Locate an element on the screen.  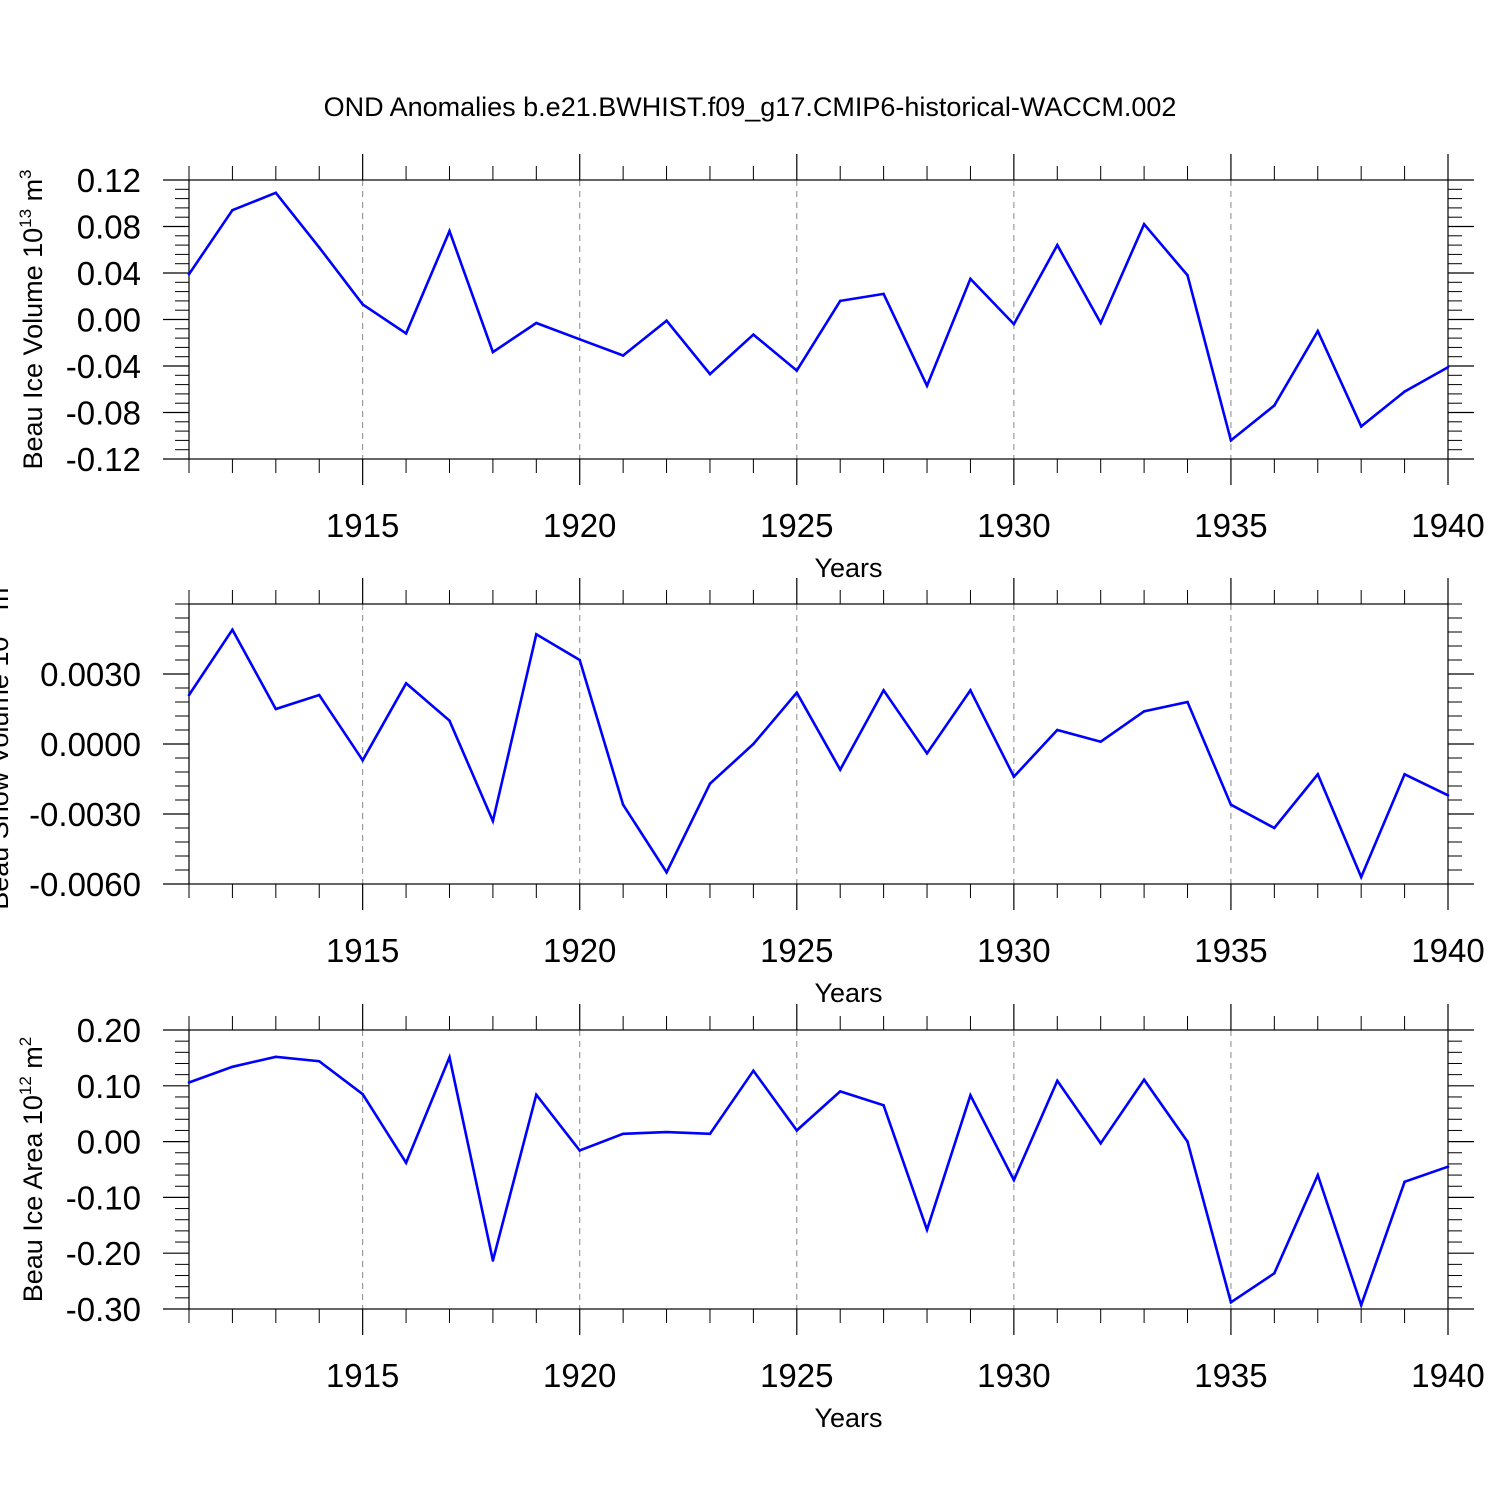
y-tick-label: -0.04 is located at coordinates (103, 366).